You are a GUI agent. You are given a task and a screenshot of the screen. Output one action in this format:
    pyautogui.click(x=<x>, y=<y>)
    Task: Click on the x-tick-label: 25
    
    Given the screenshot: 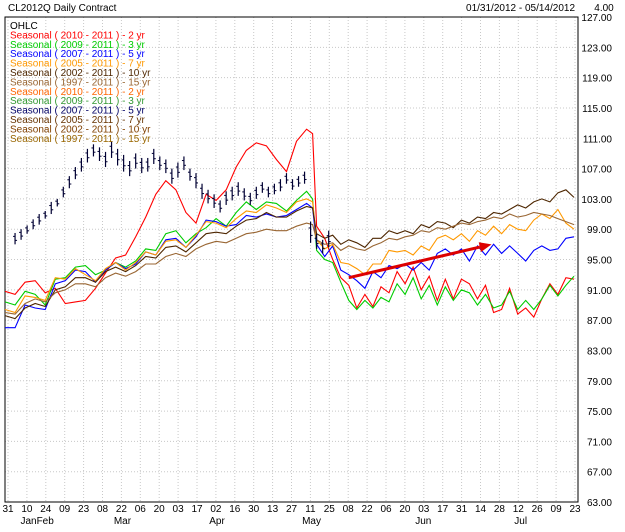 What is the action you would take?
    pyautogui.click(x=330, y=509)
    